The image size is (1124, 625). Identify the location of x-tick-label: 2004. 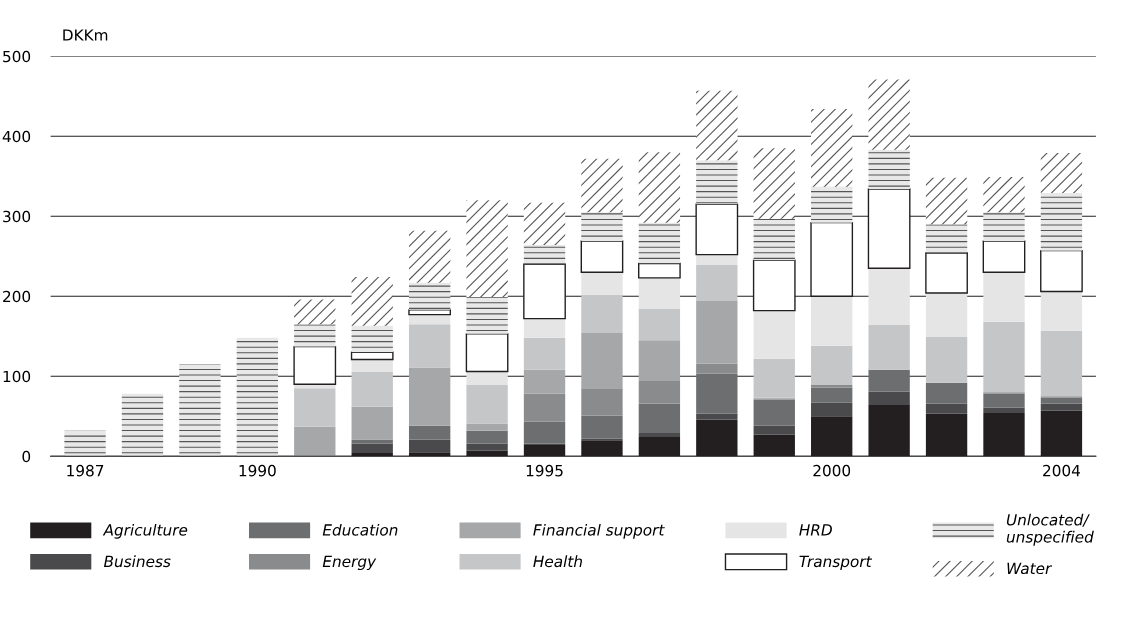
(1062, 470).